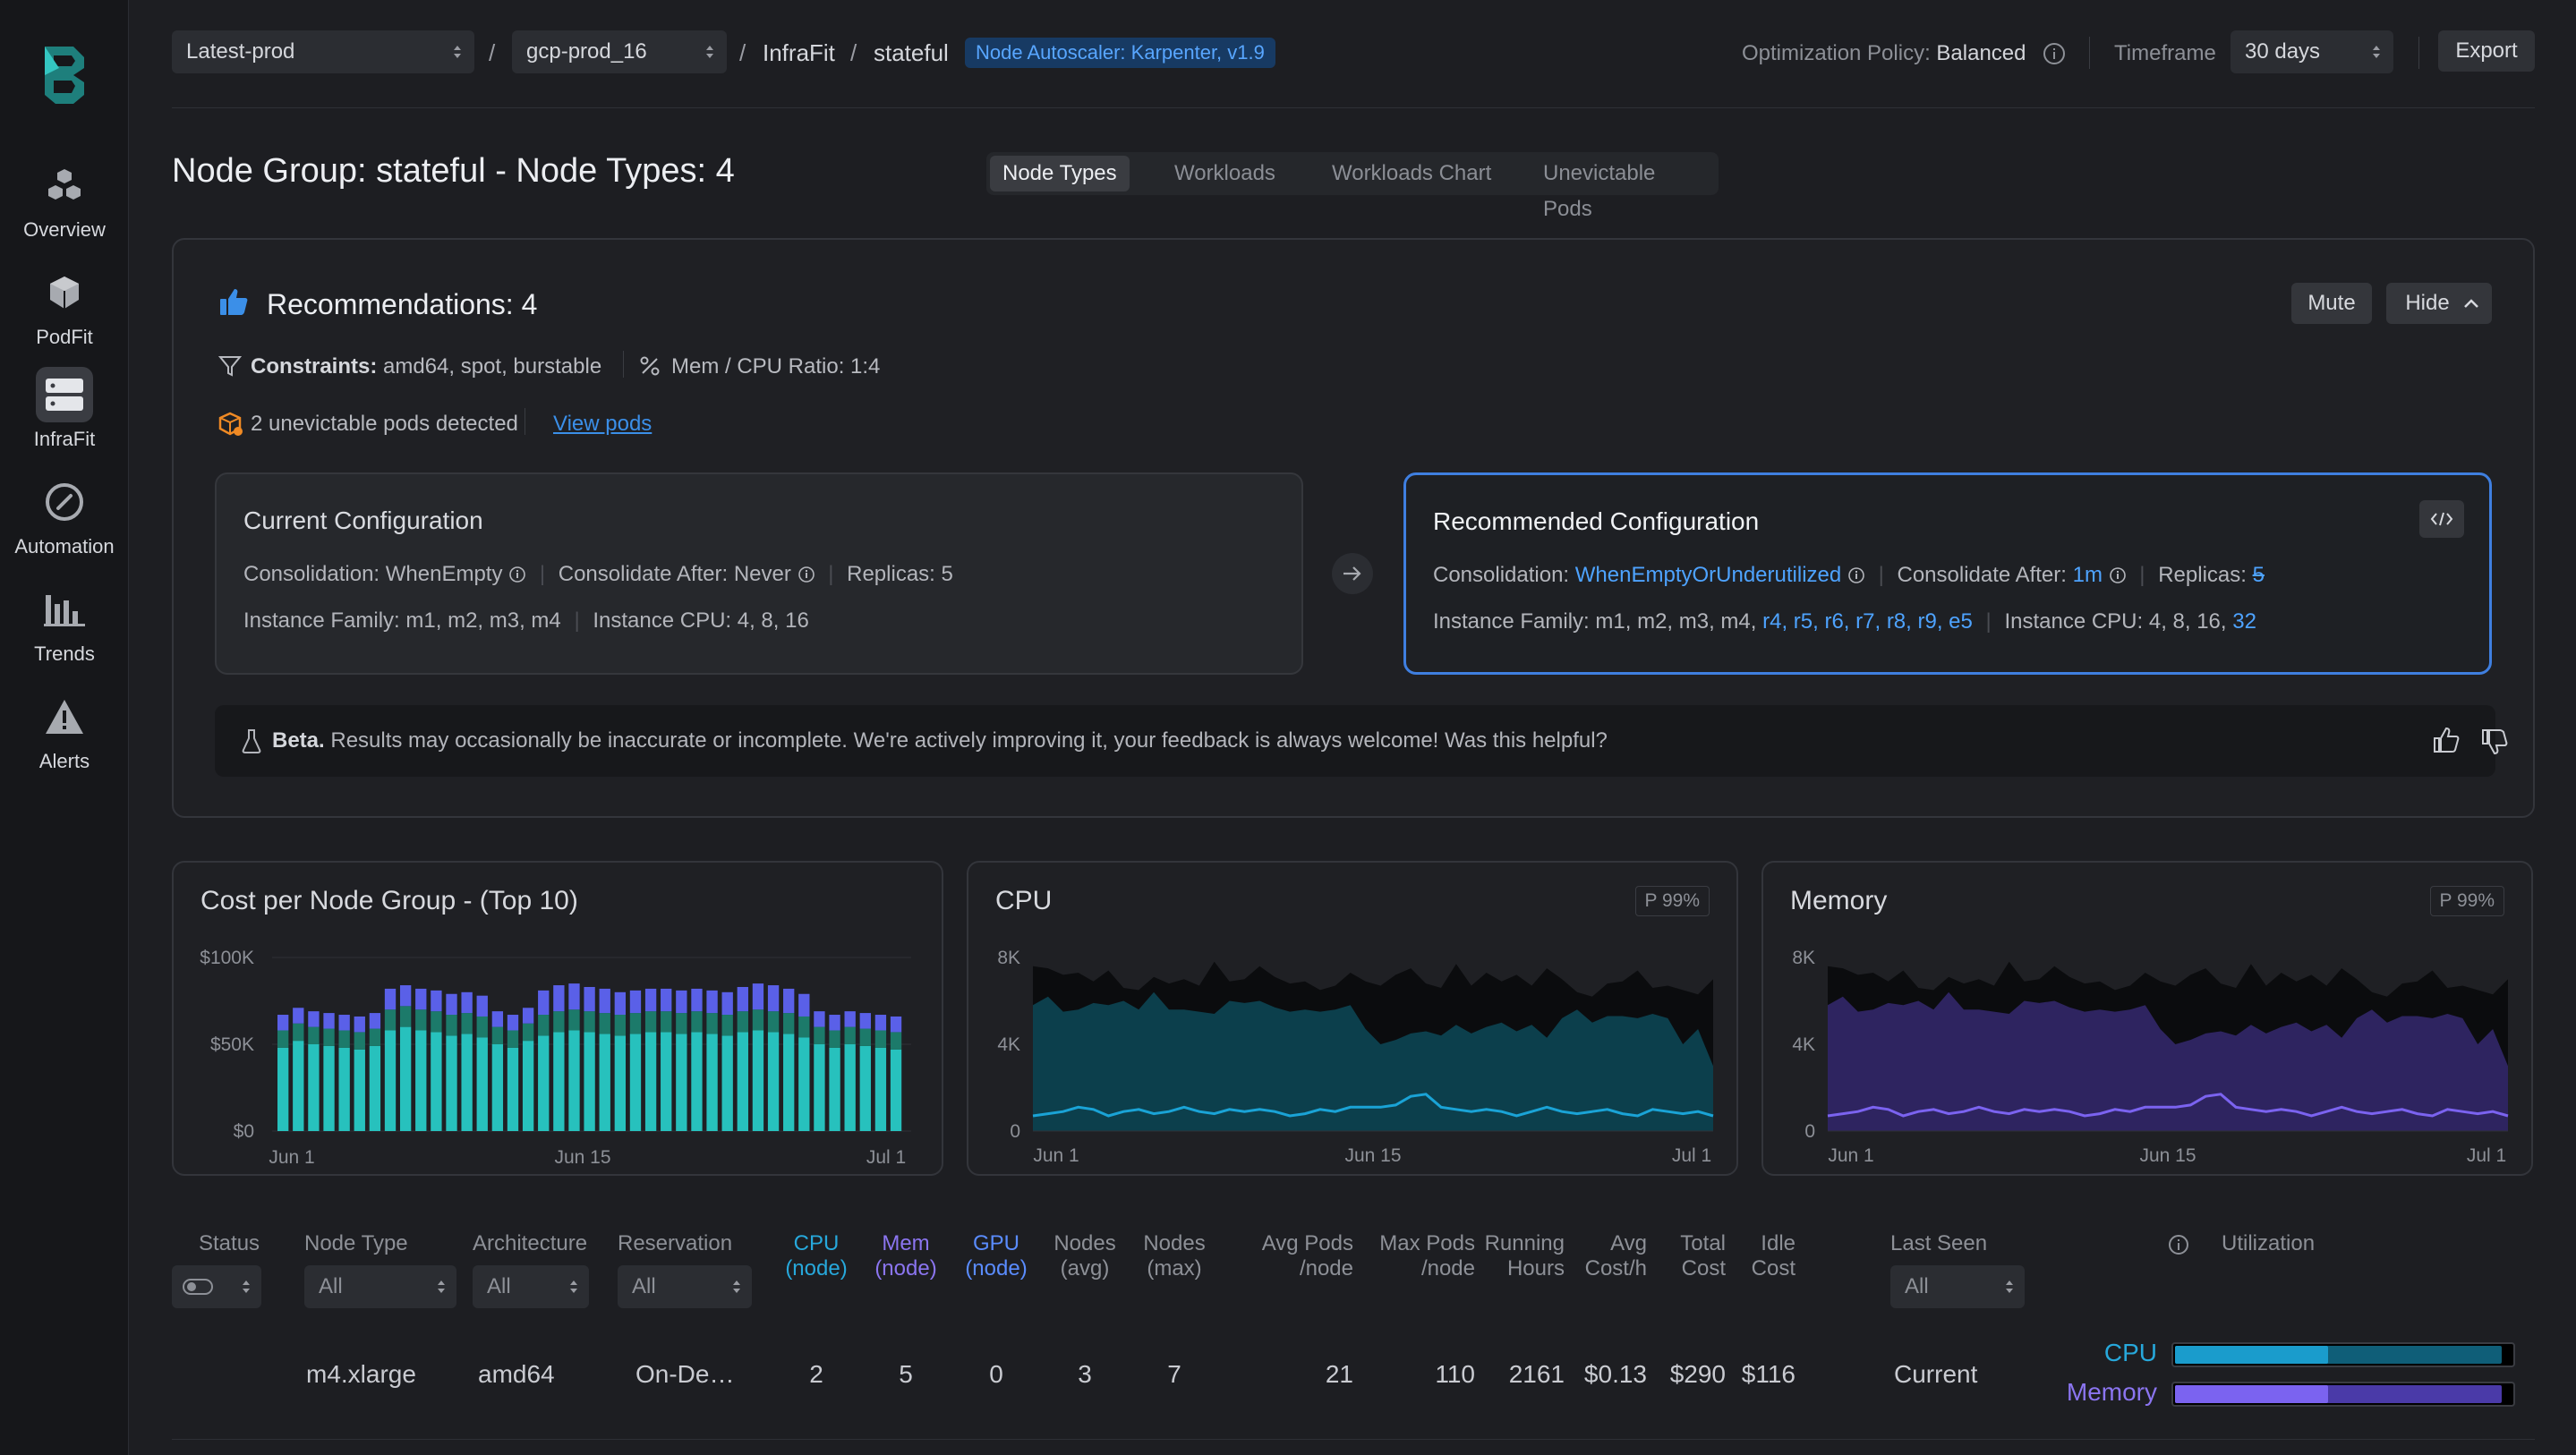 The width and height of the screenshot is (2576, 1455). What do you see at coordinates (1373, 1061) in the screenshot?
I see `avg-area` at bounding box center [1373, 1061].